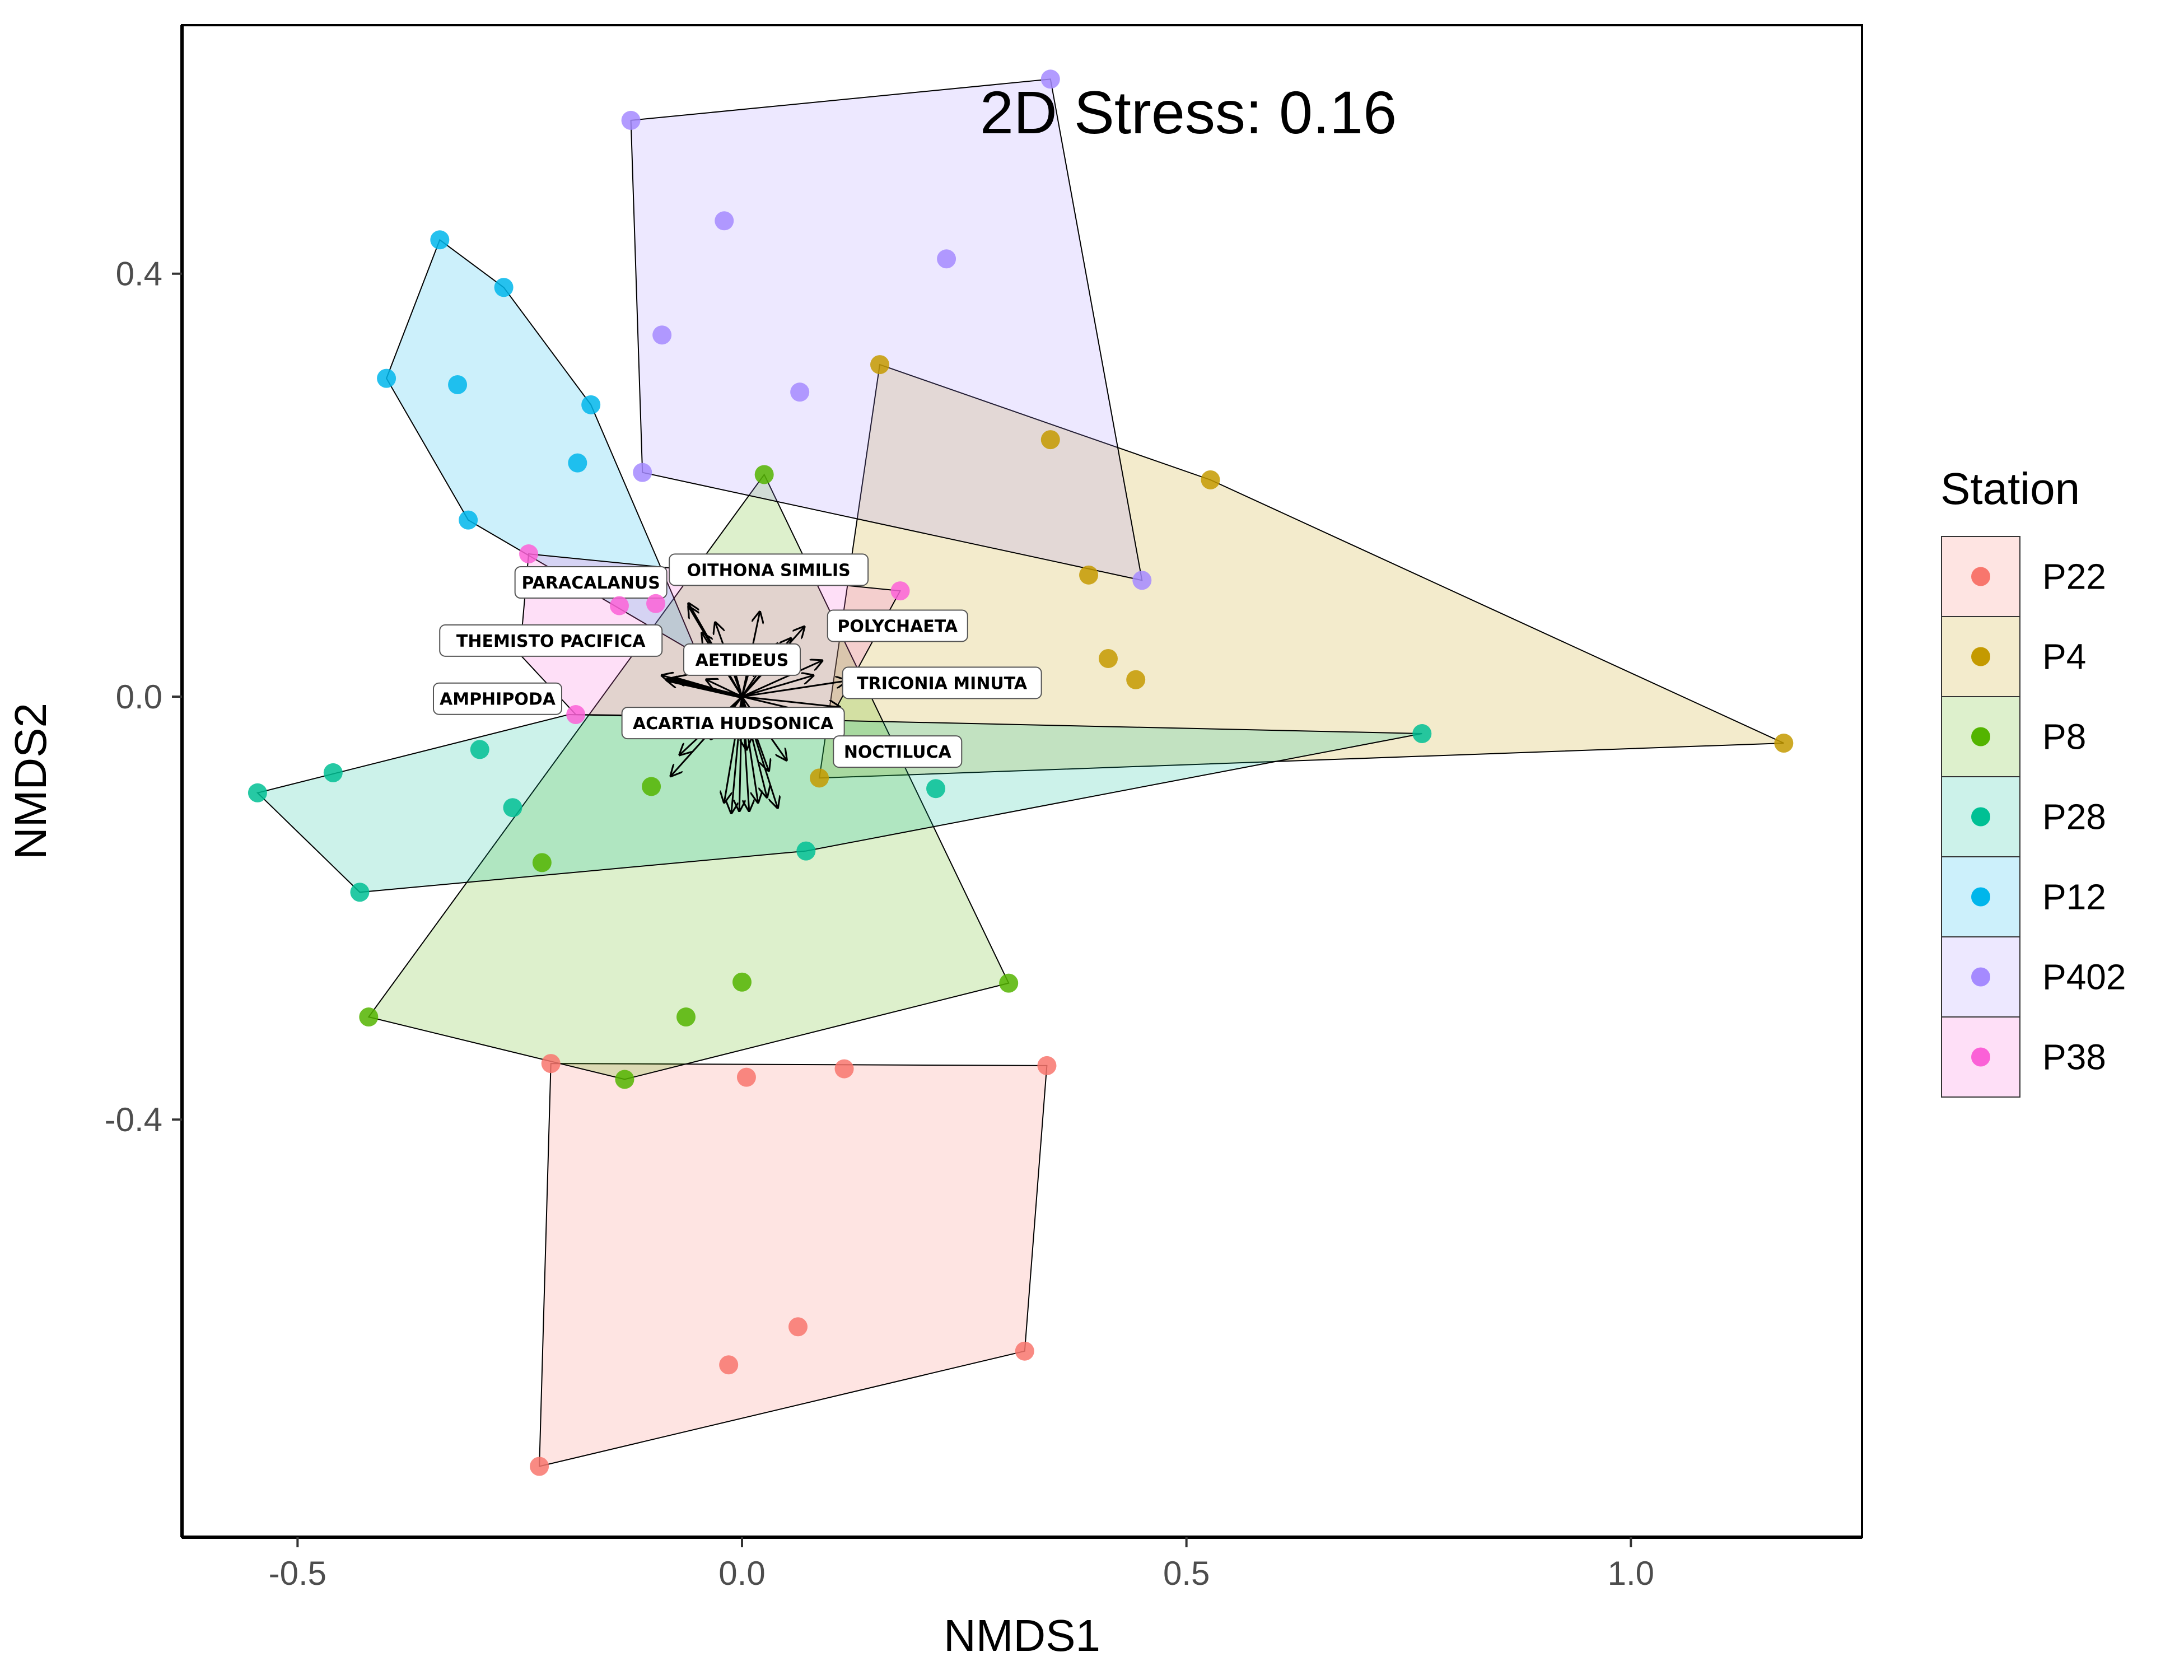 The height and width of the screenshot is (1680, 2184). What do you see at coordinates (542, 448) in the screenshot?
I see `hull-p12` at bounding box center [542, 448].